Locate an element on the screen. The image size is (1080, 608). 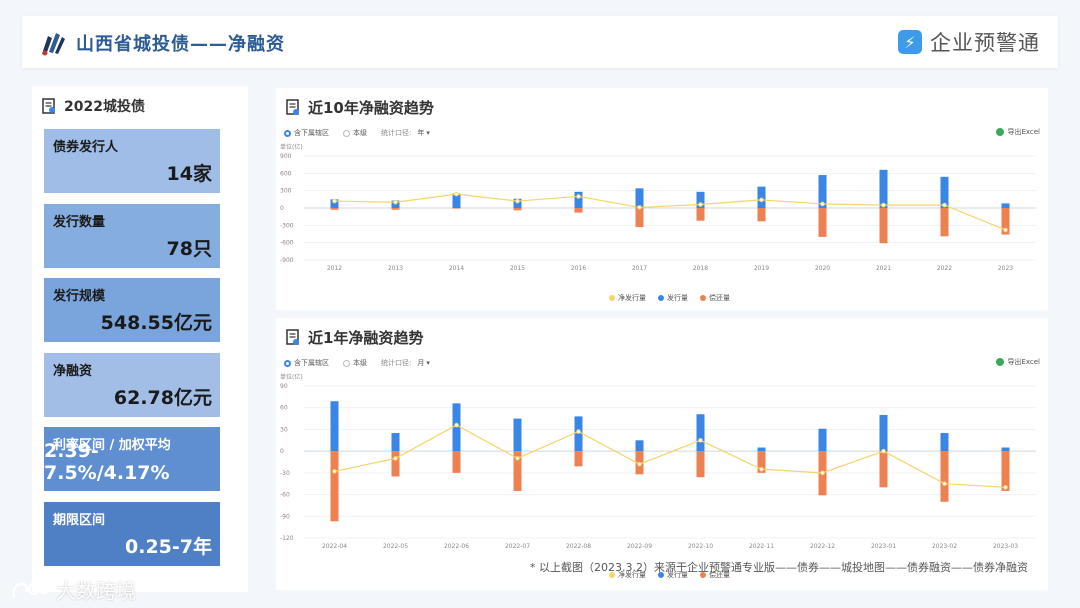
y-tick-label: 60 is located at coordinates (284, 408).